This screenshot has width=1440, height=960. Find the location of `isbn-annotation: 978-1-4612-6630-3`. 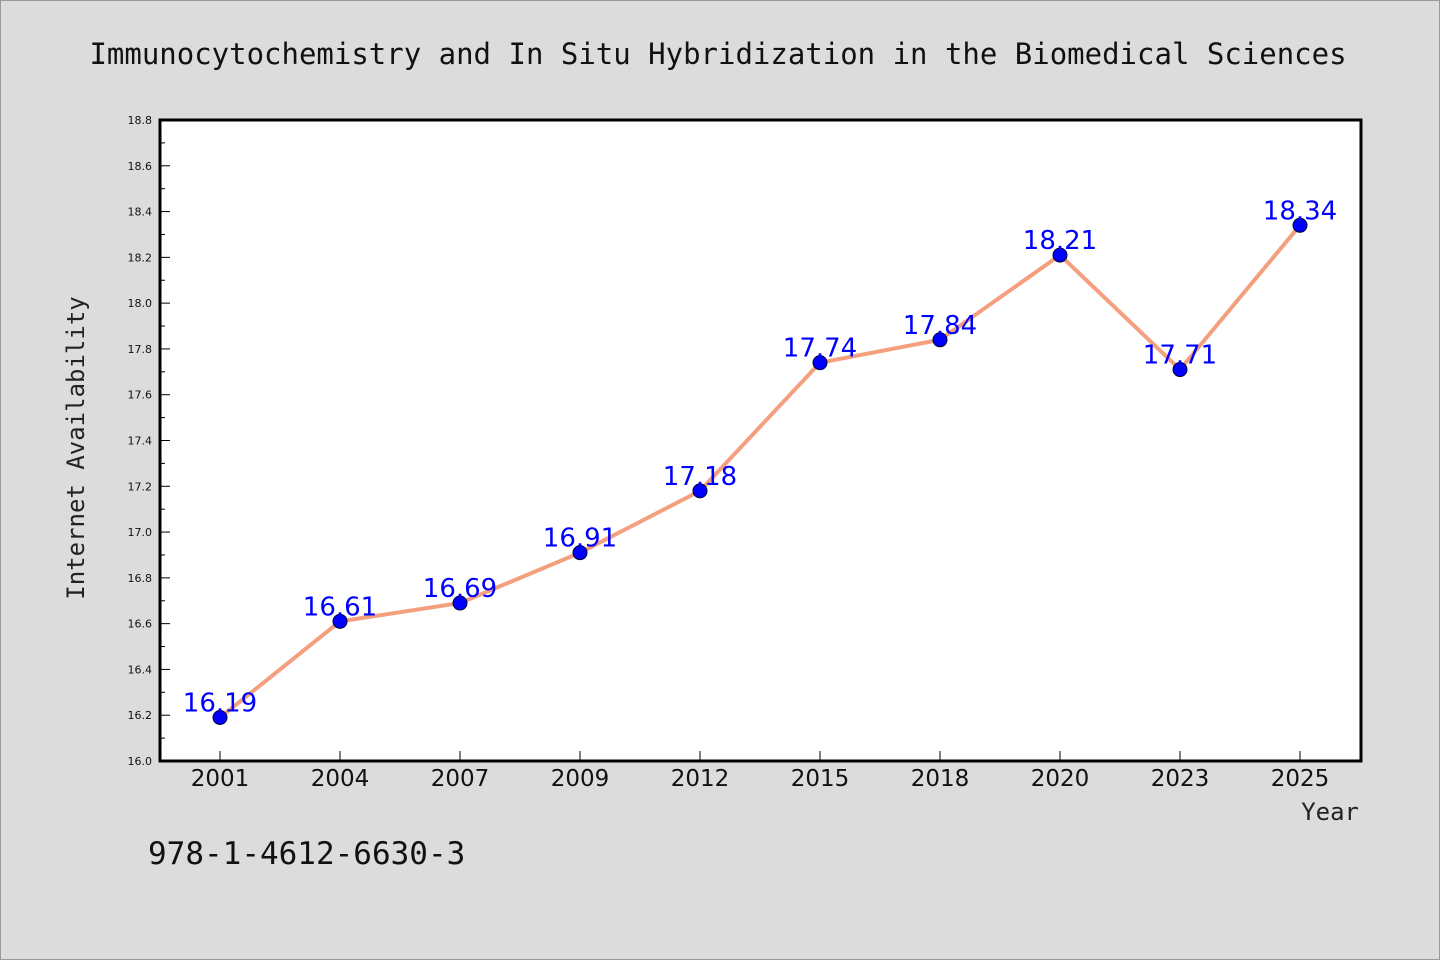

isbn-annotation: 978-1-4612-6630-3 is located at coordinates (306, 854).